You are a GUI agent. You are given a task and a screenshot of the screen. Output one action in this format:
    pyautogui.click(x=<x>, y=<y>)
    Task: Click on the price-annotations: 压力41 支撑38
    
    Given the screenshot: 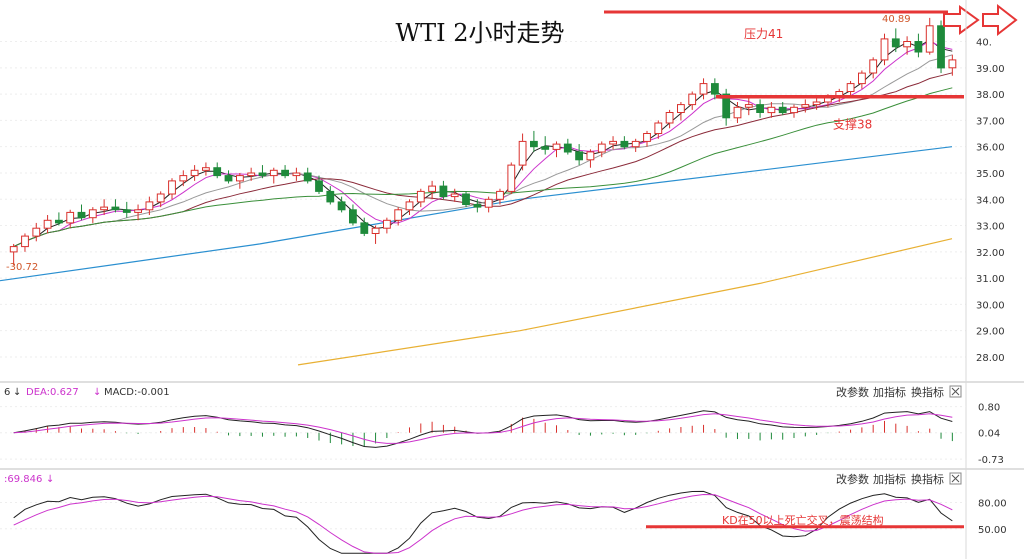 What is the action you would take?
    pyautogui.click(x=811, y=67)
    